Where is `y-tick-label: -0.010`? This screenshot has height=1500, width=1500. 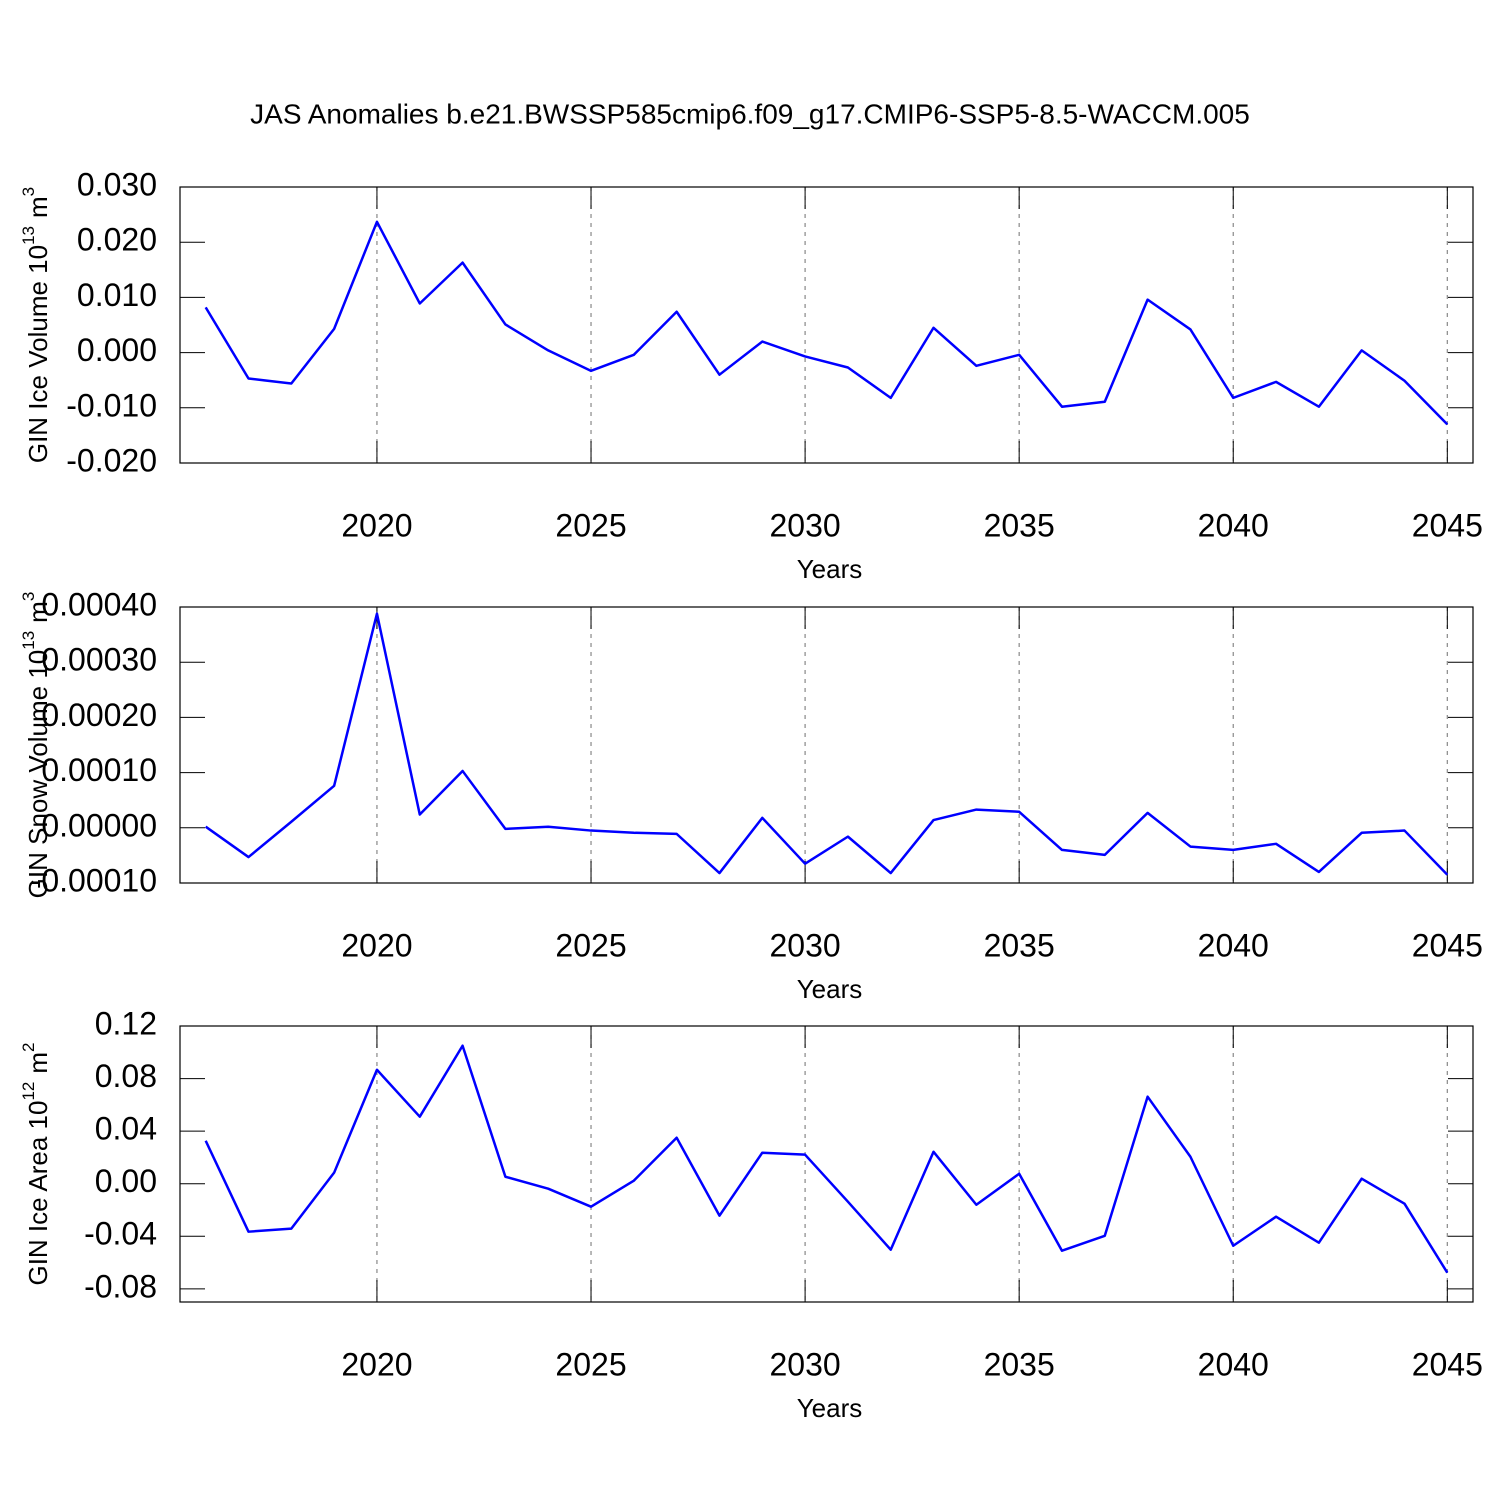
y-tick-label: -0.010 is located at coordinates (111, 405).